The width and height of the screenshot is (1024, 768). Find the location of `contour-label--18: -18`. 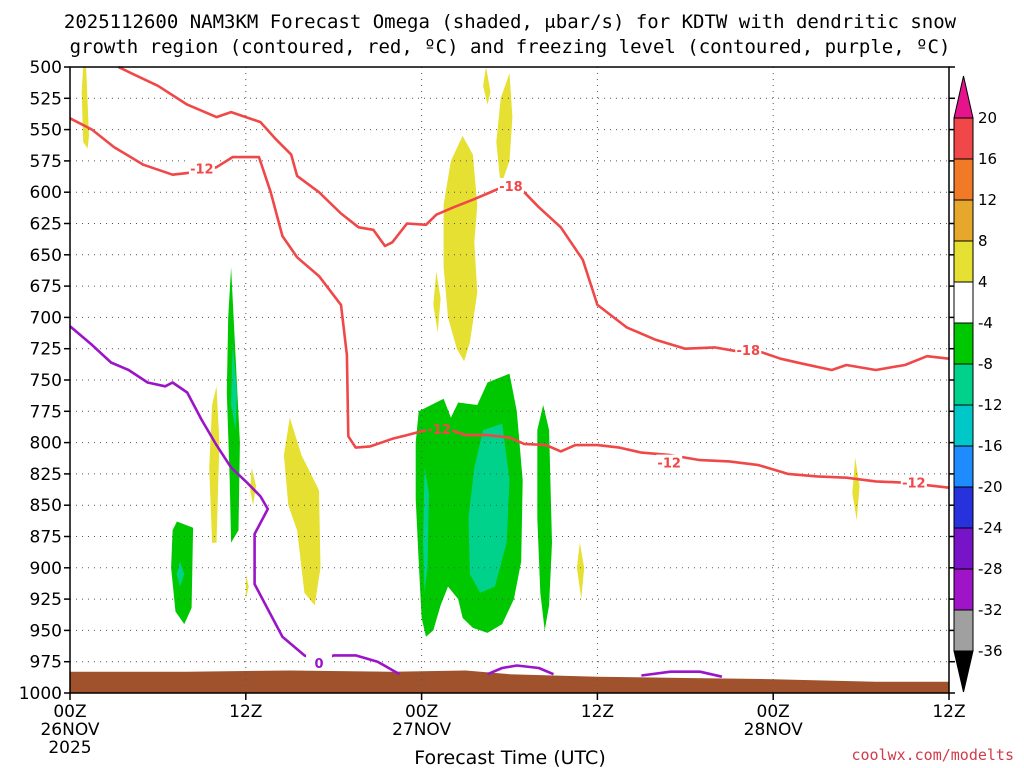

contour-label--18: -18 is located at coordinates (511, 187).